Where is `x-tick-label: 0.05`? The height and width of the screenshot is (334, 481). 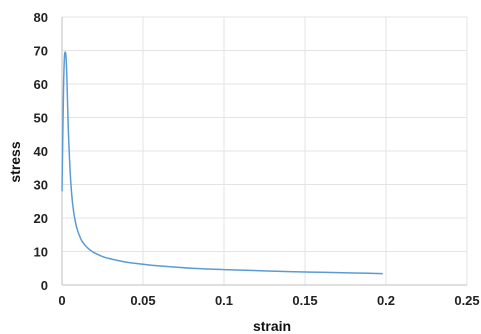 x-tick-label: 0.05 is located at coordinates (142, 300).